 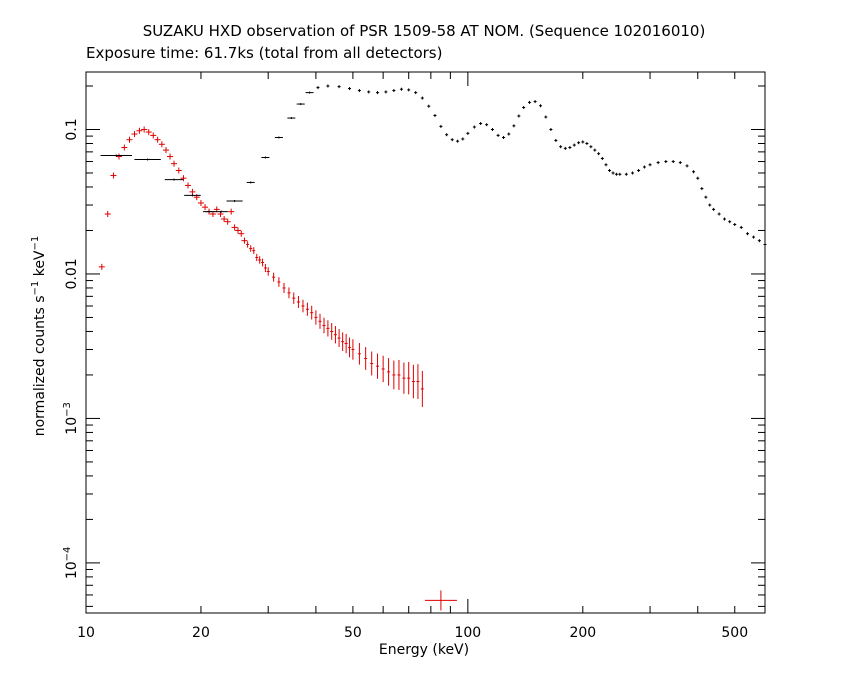 I want to click on x-tick-label: 20, so click(x=201, y=633).